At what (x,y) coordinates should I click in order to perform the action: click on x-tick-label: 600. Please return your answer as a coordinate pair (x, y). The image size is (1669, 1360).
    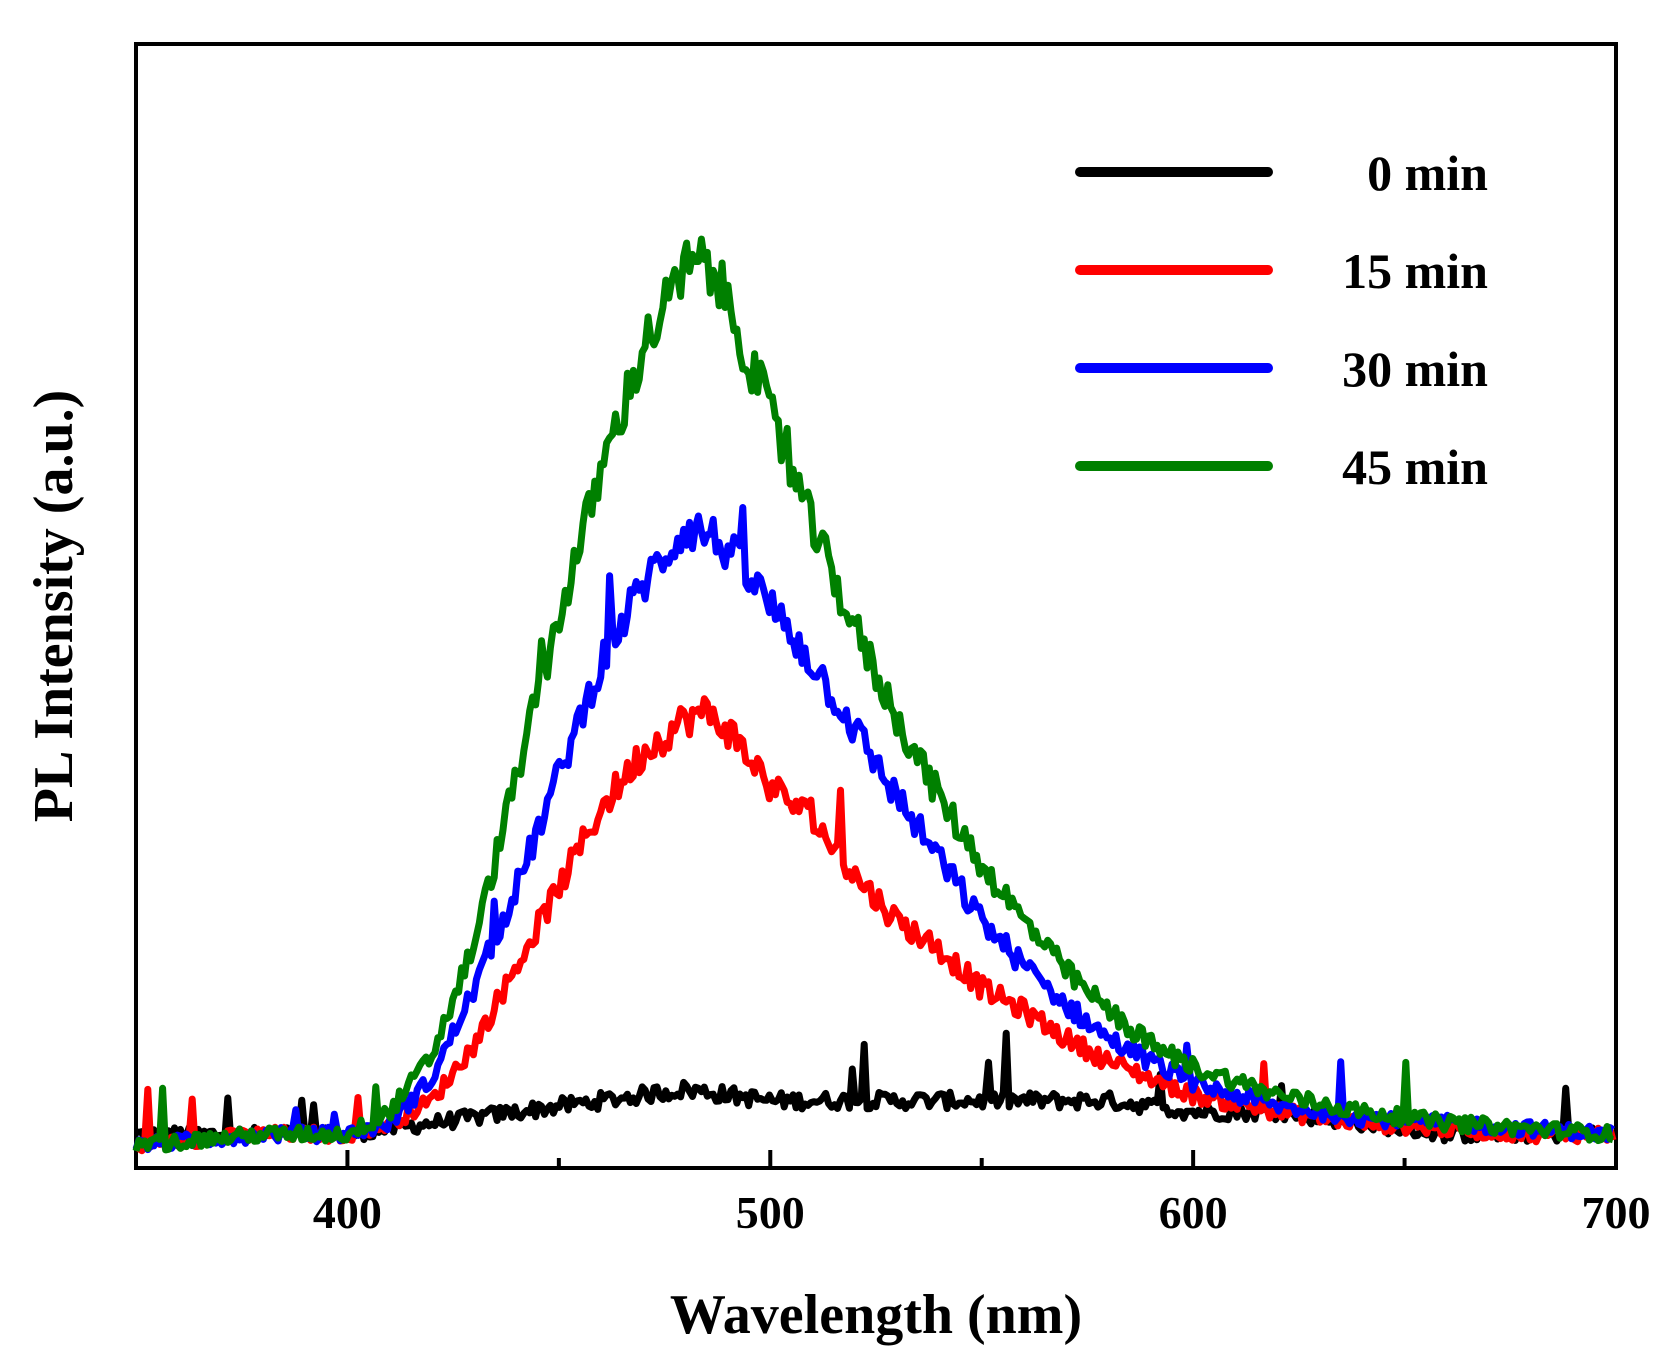
    Looking at the image, I should click on (1193, 1212).